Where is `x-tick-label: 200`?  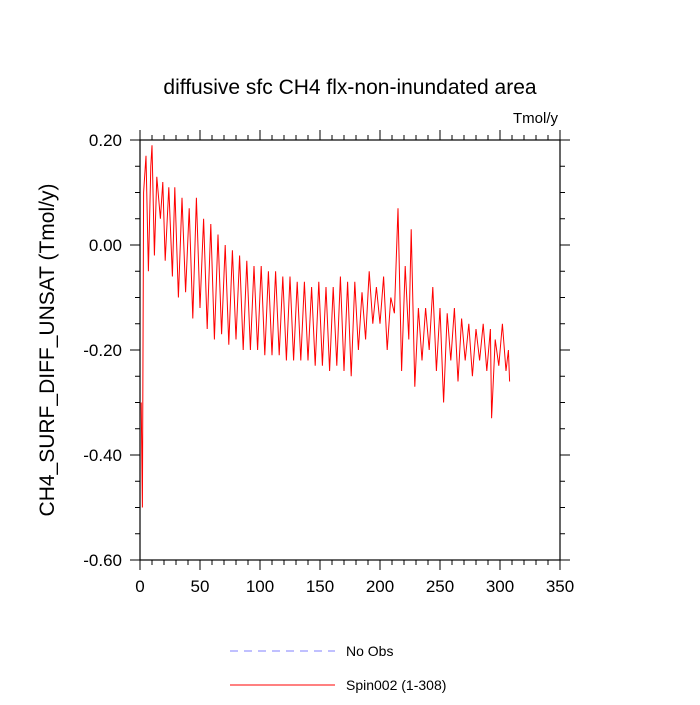 x-tick-label: 200 is located at coordinates (380, 586).